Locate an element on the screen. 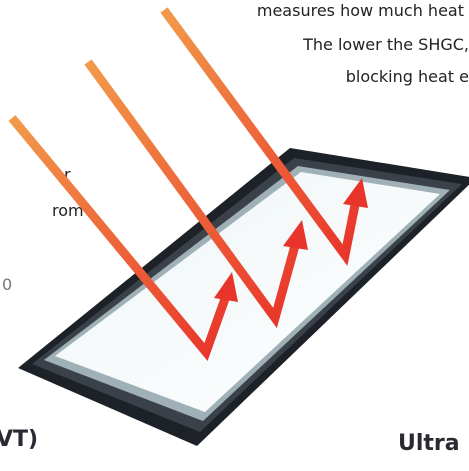 The height and width of the screenshot is (471, 469). top-text-line: The lower the SHGC, is located at coordinates (385, 44).